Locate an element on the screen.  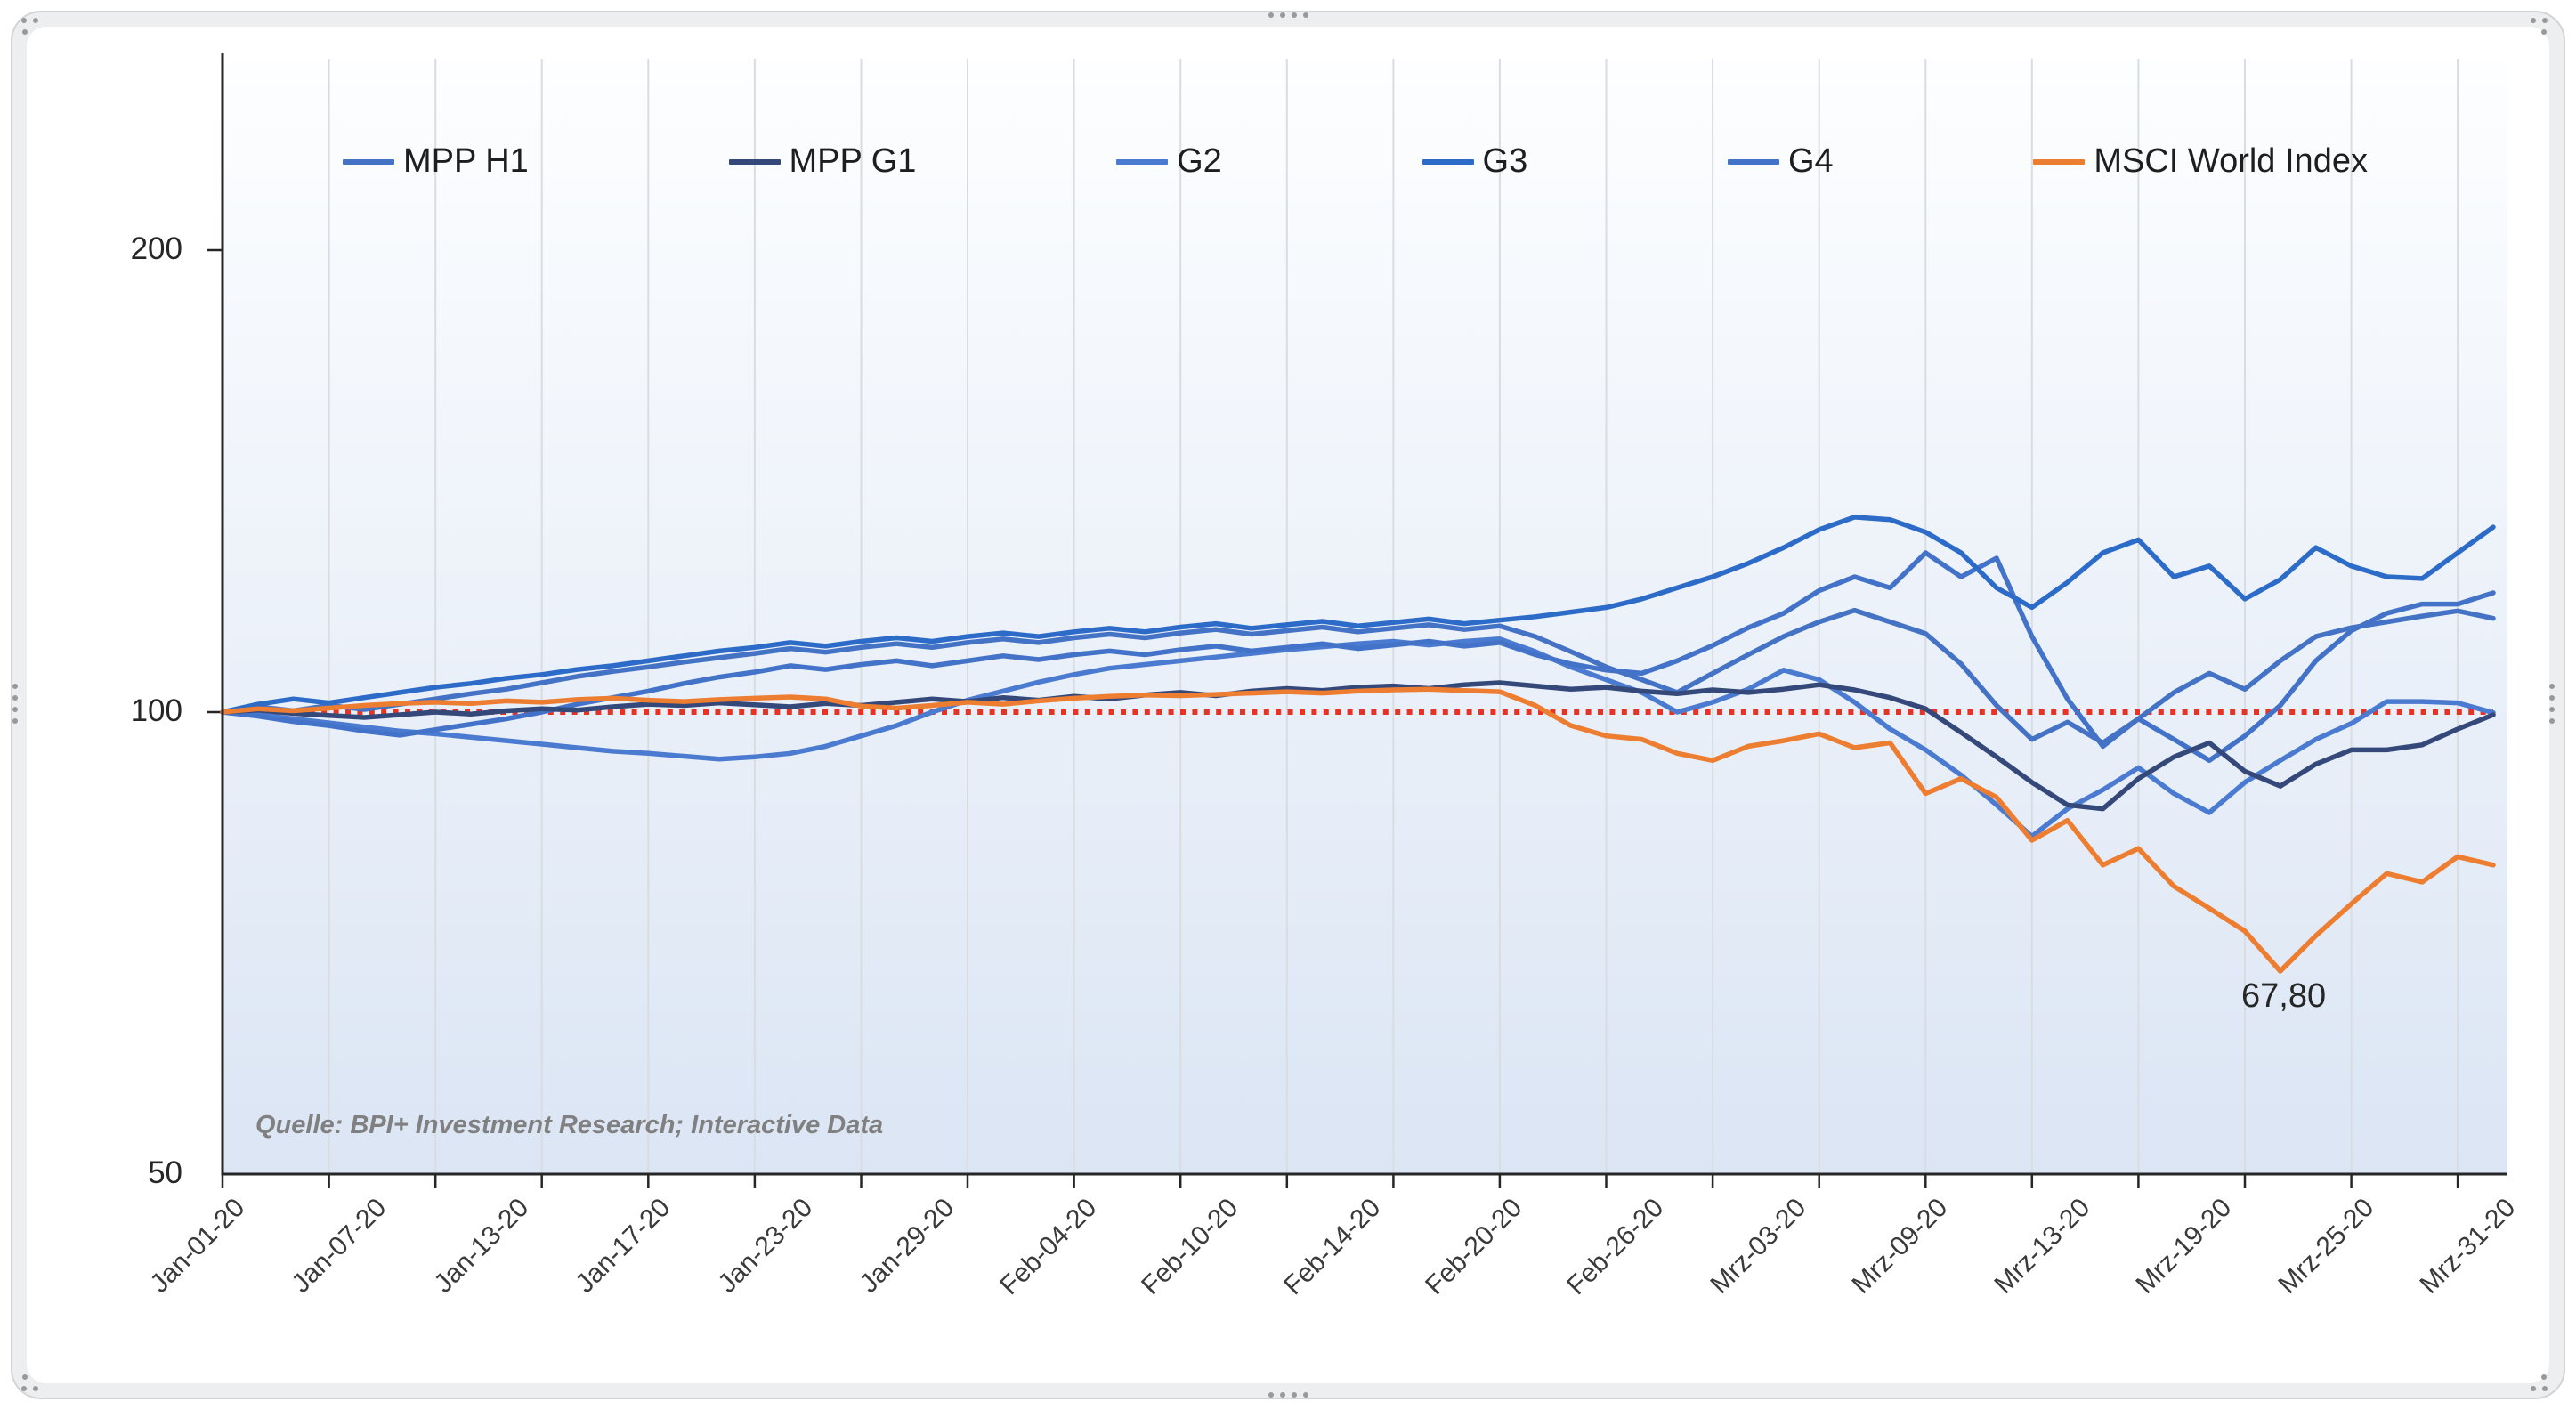
legend-item-g3: G3 is located at coordinates (1475, 161).